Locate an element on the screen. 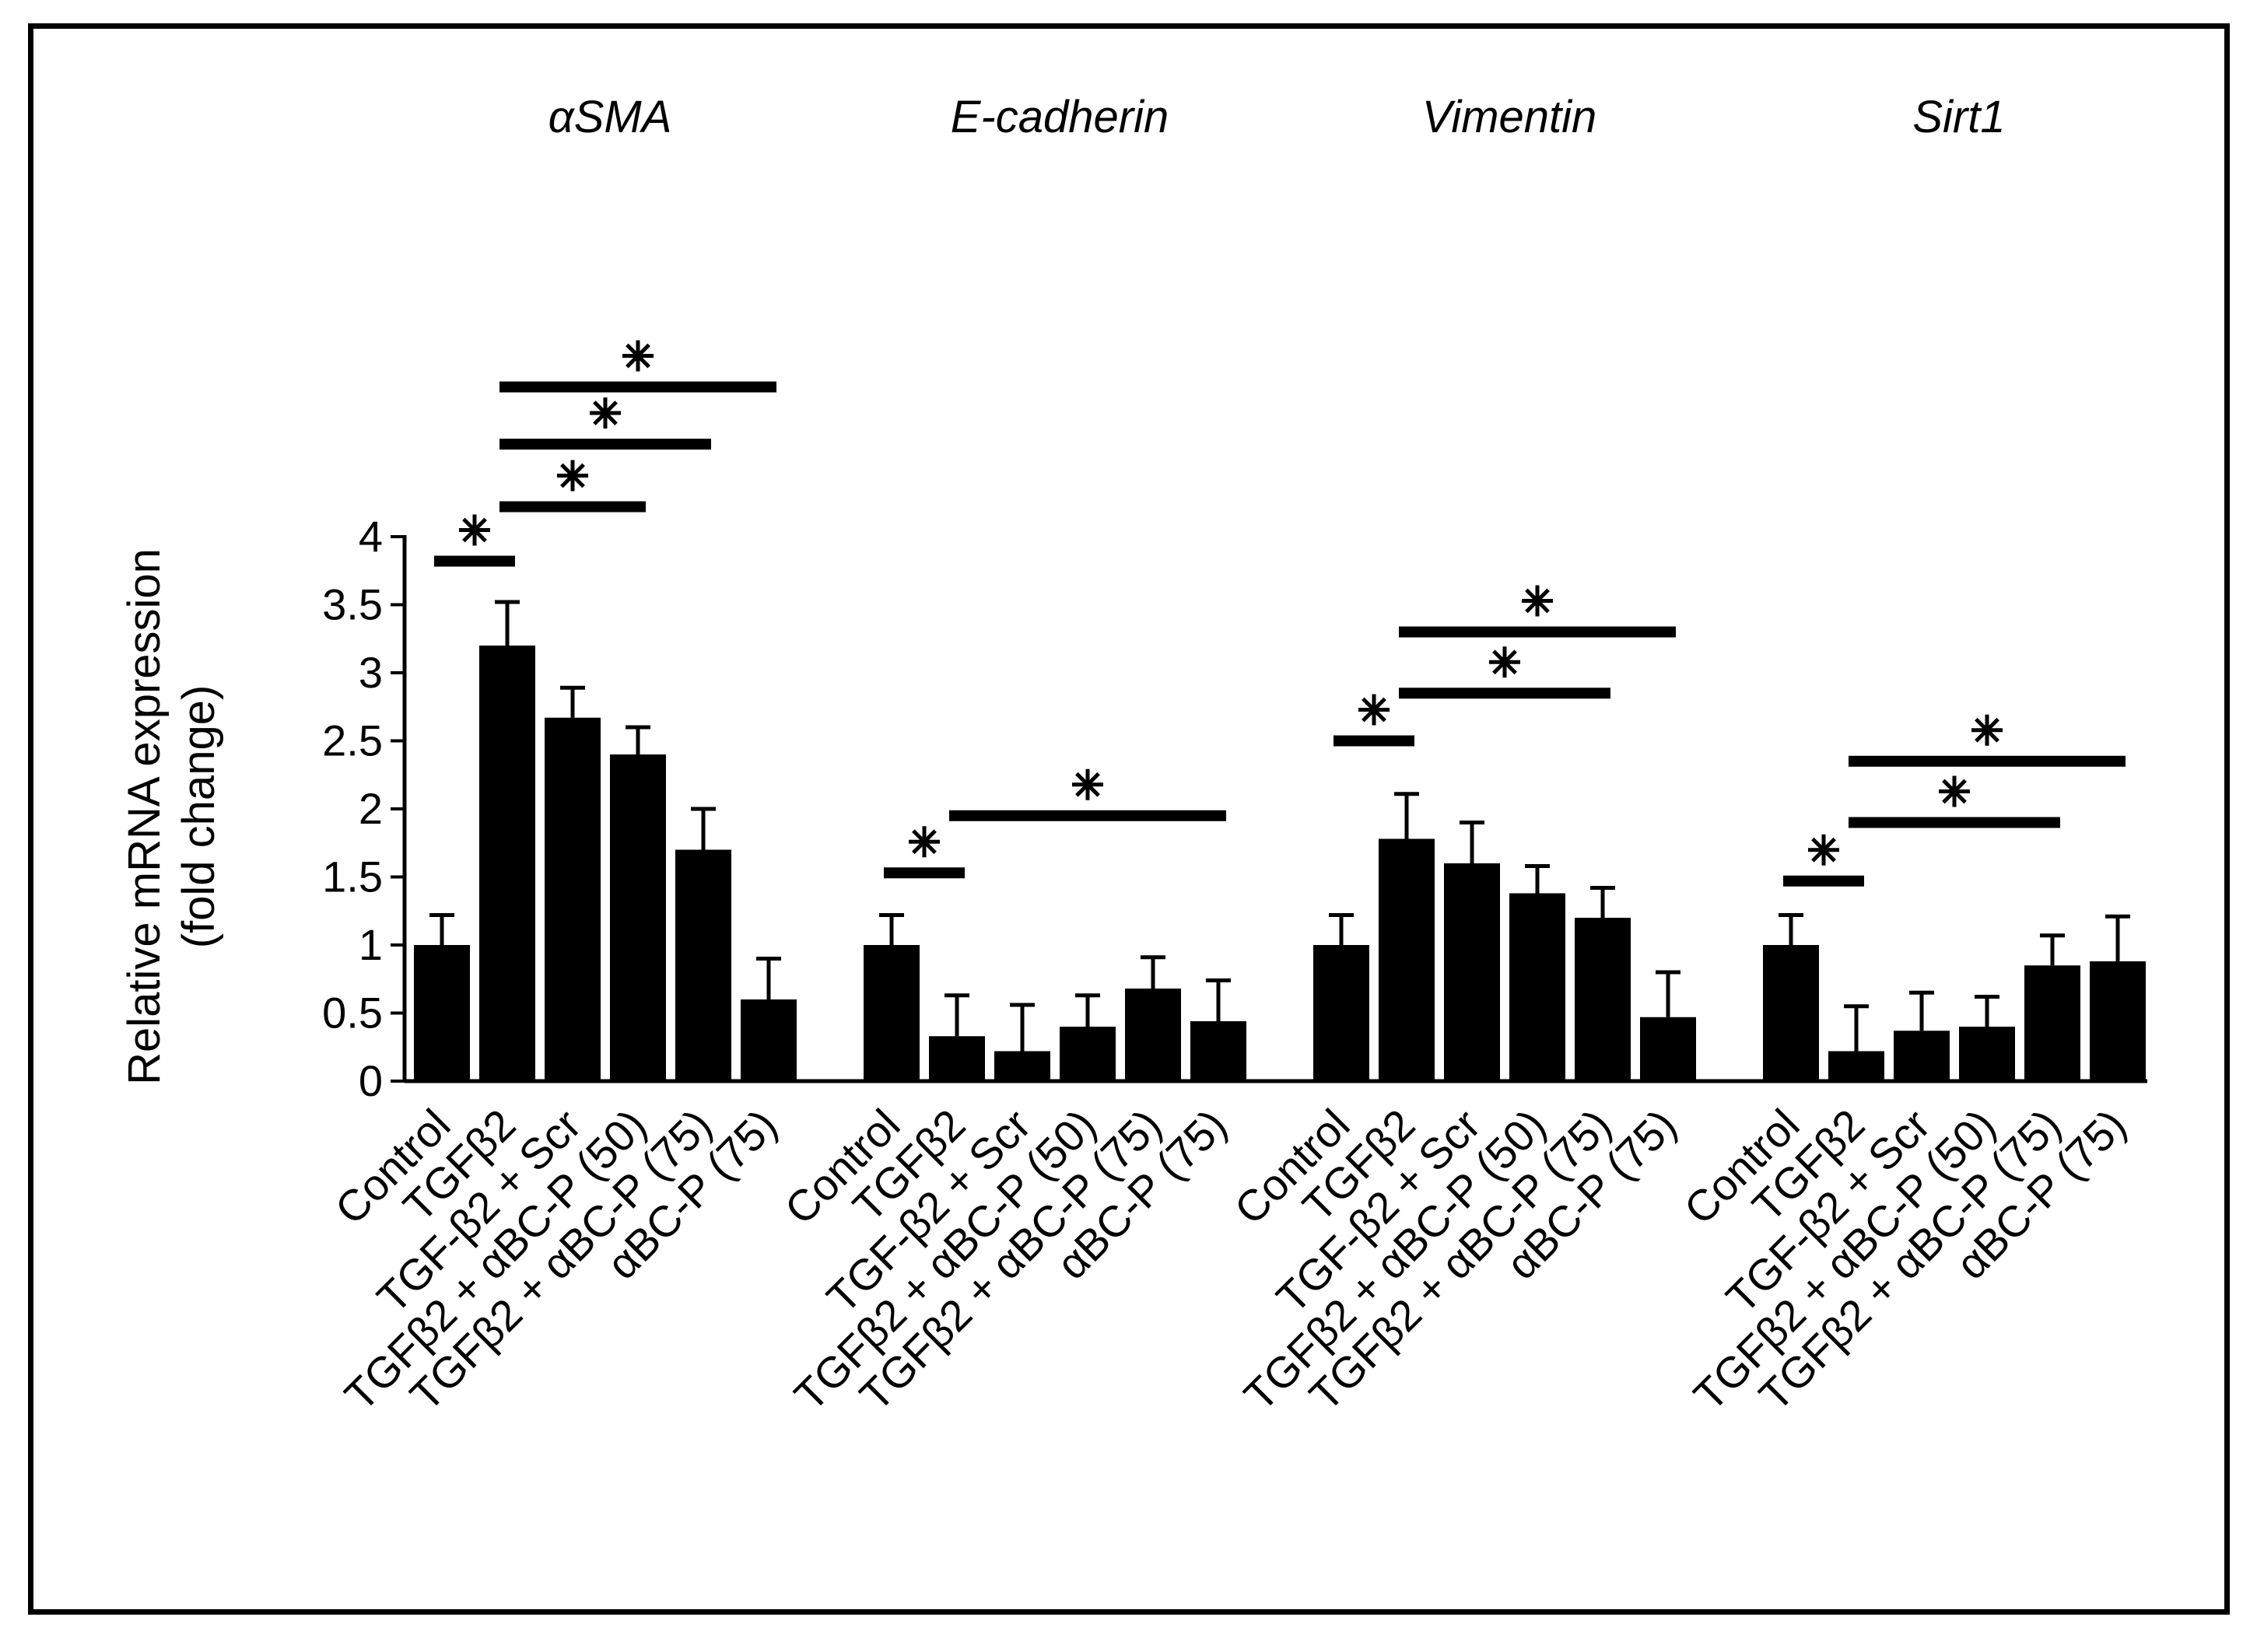 Image resolution: width=2264 pixels, height=1652 pixels. y-tick-label: 3 is located at coordinates (371, 673).